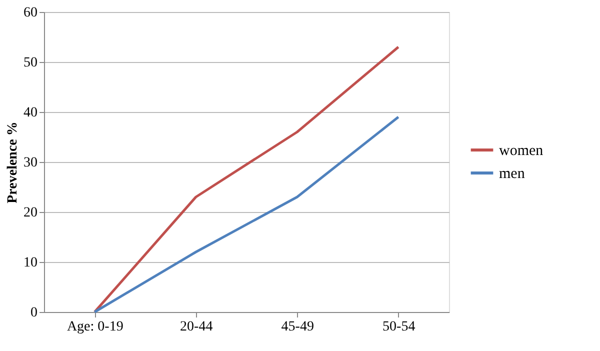  What do you see at coordinates (34, 313) in the screenshot?
I see `y-tick-label: 0` at bounding box center [34, 313].